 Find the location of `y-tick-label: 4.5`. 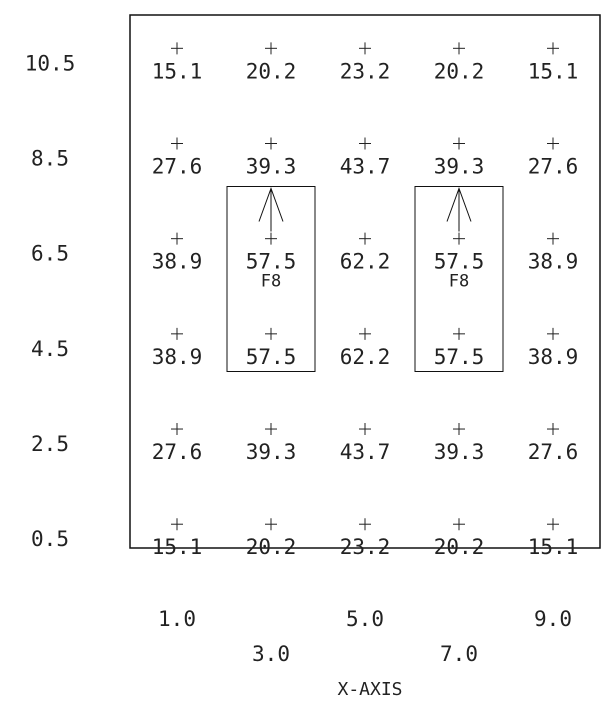

y-tick-label: 4.5 is located at coordinates (50, 349).